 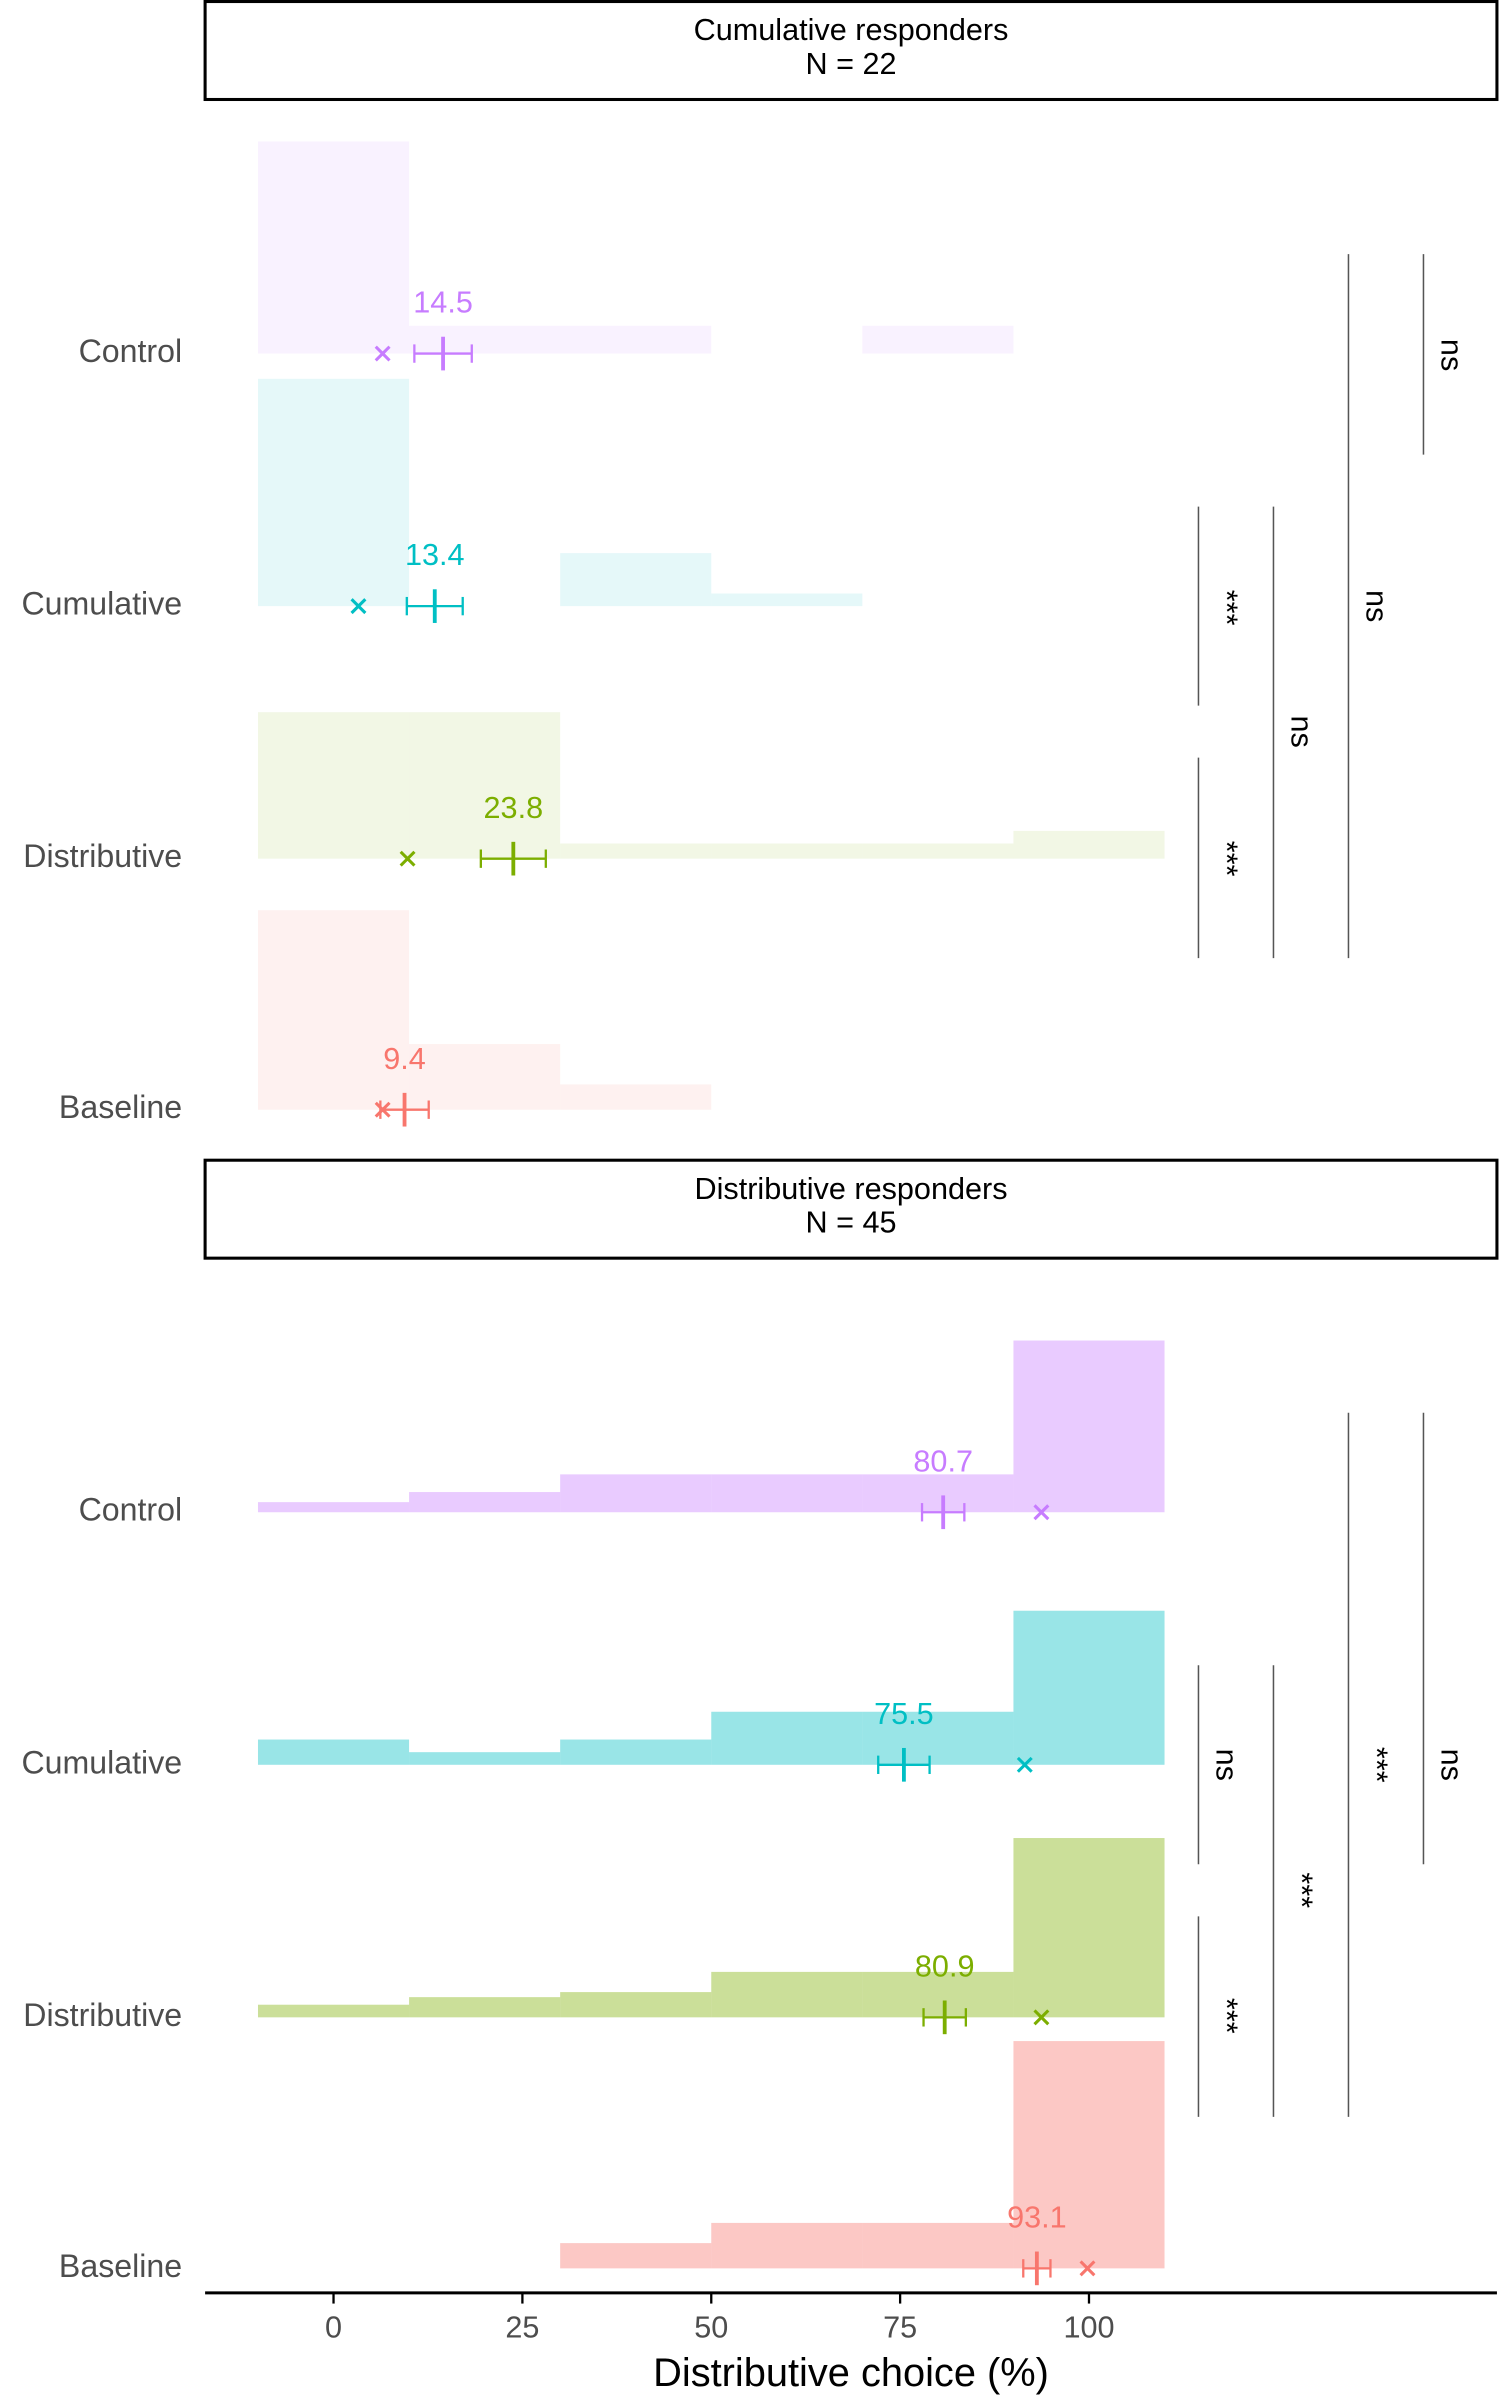 What do you see at coordinates (904, 1714) in the screenshot?
I see `mean-label: 75.5` at bounding box center [904, 1714].